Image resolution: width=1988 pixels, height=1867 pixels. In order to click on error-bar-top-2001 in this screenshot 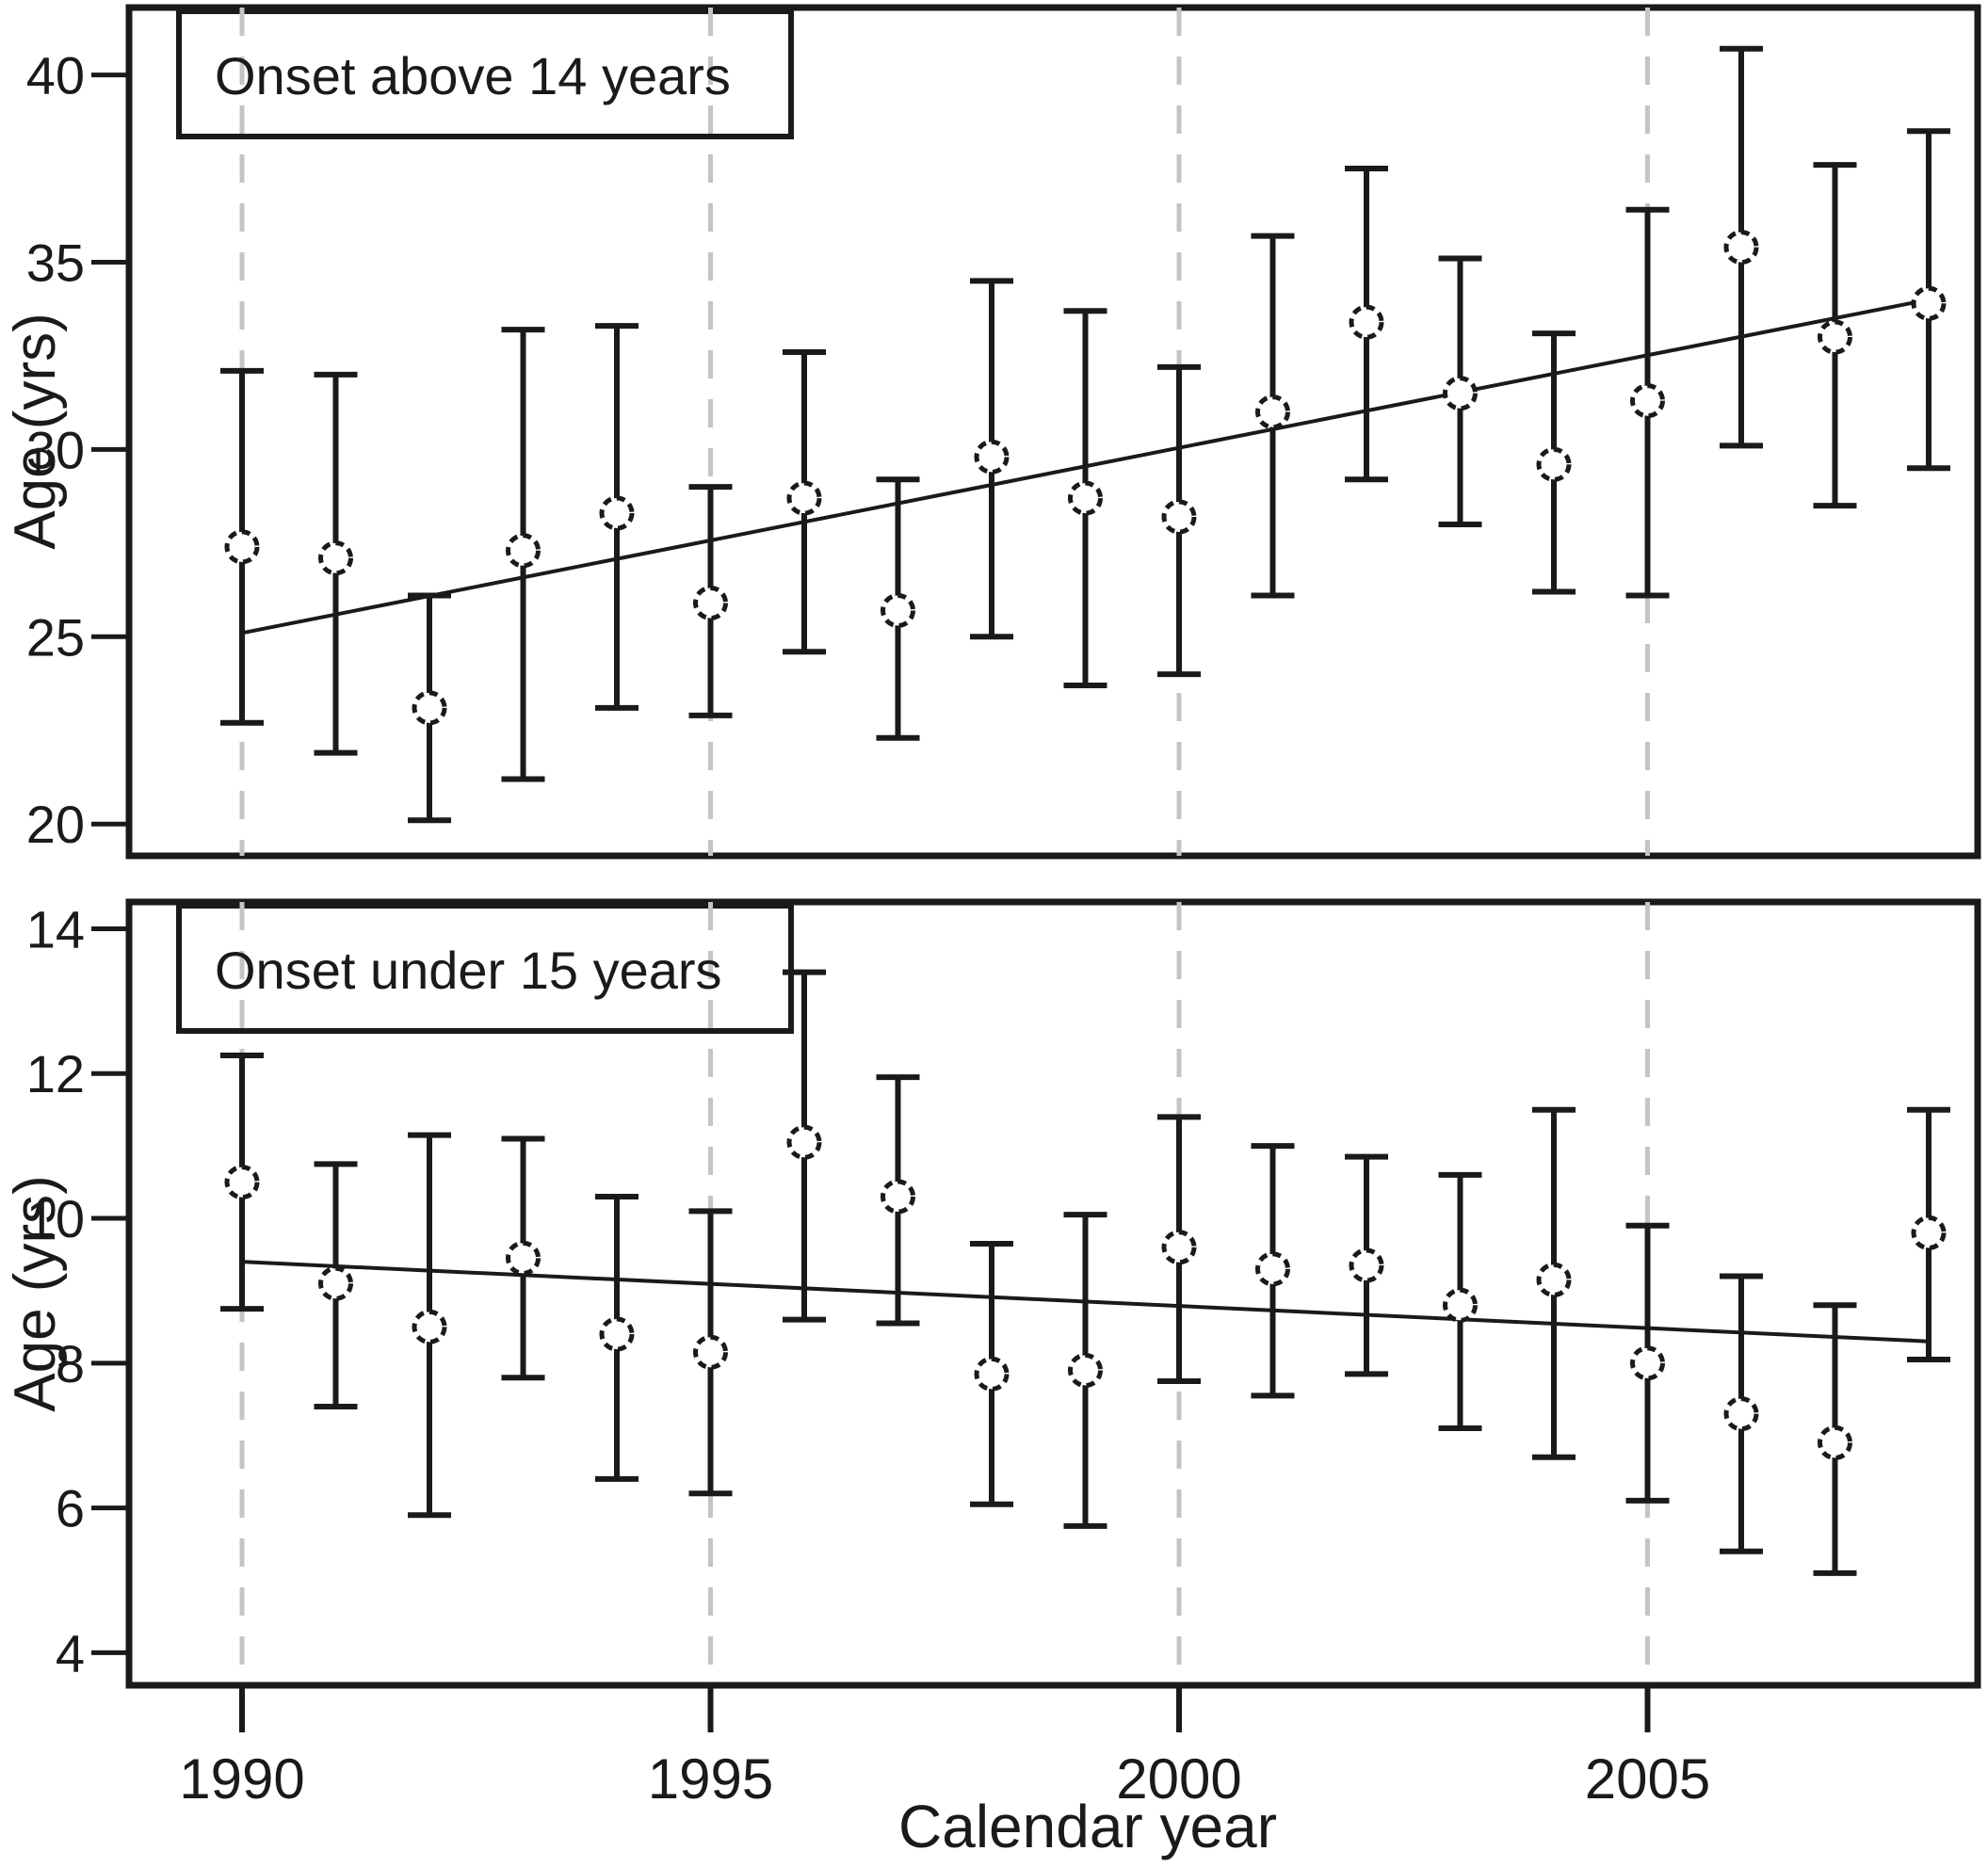, I will do `click(1273, 416)`.